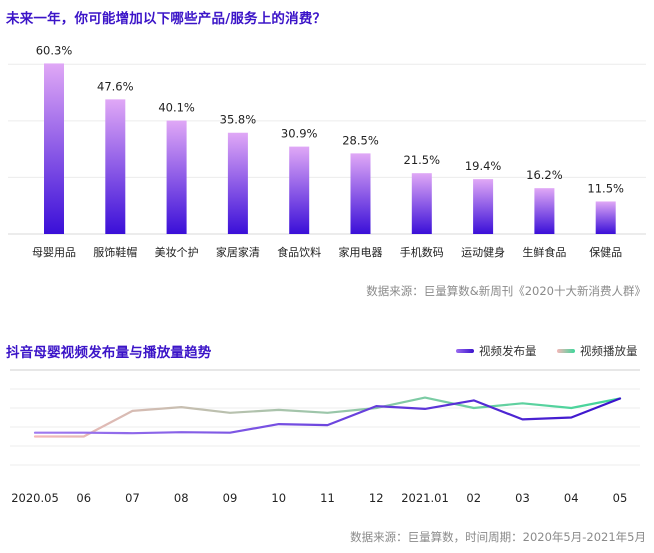  Describe the element at coordinates (422, 160) in the screenshot. I see `bar-value-label: 21.5%` at that location.